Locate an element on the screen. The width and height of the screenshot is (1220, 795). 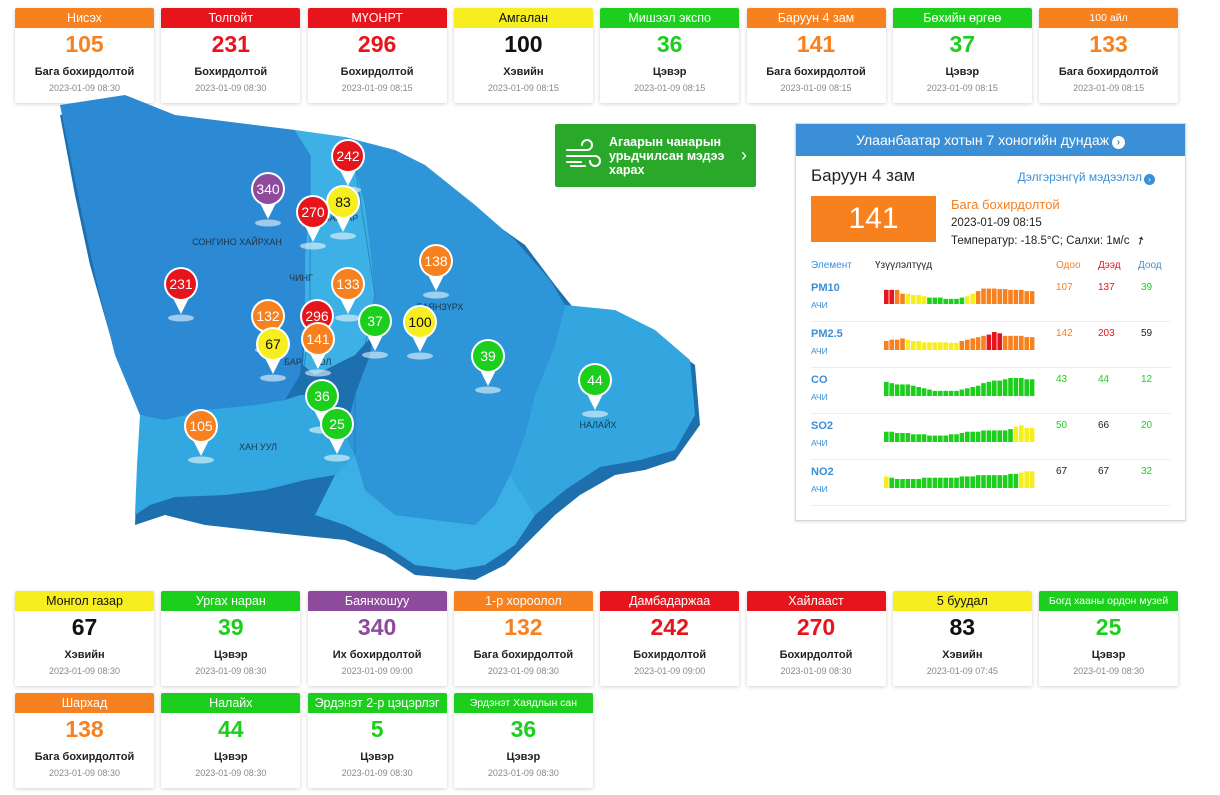
station-name: Эрдэнэт Хаядлын сан is located at coordinates (523, 703).